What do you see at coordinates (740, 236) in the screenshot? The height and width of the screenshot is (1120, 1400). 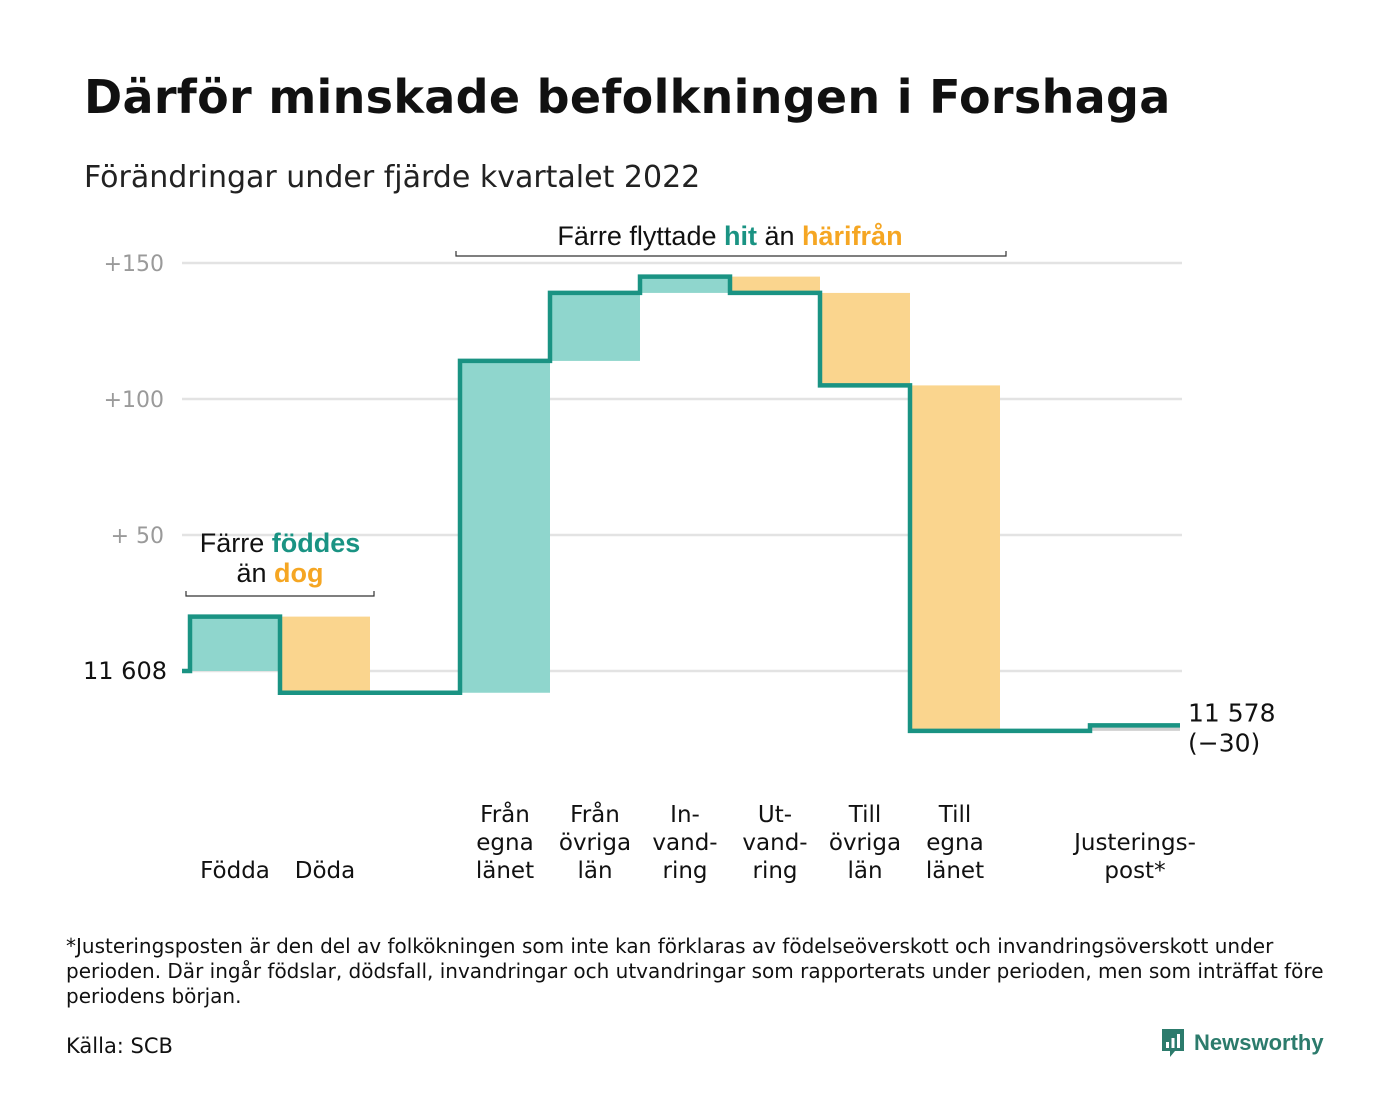 I see `annotation-part: hit` at bounding box center [740, 236].